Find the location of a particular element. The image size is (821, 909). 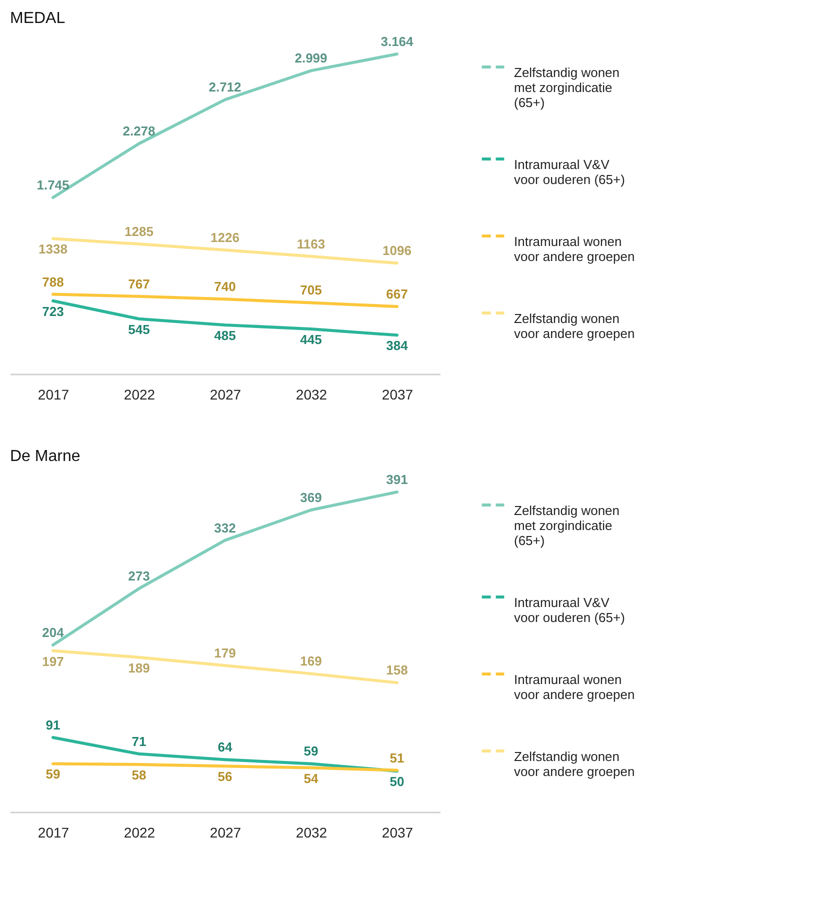

data-label: 169 is located at coordinates (311, 661).